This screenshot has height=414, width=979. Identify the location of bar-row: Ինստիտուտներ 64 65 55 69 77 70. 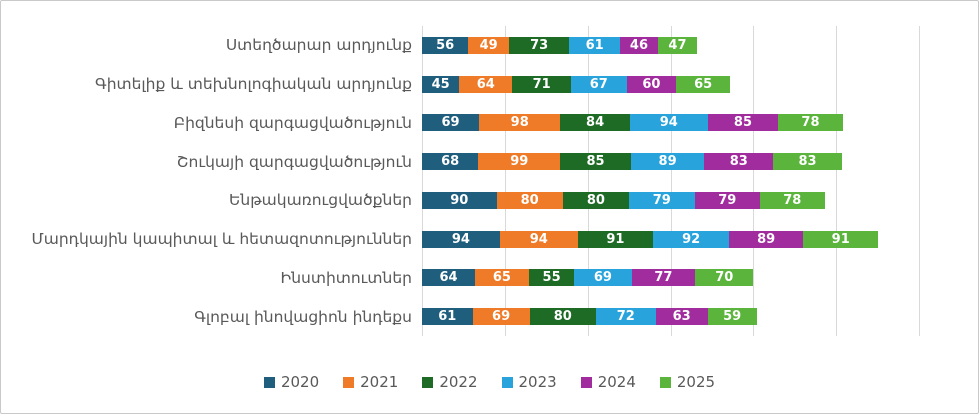
(460, 278).